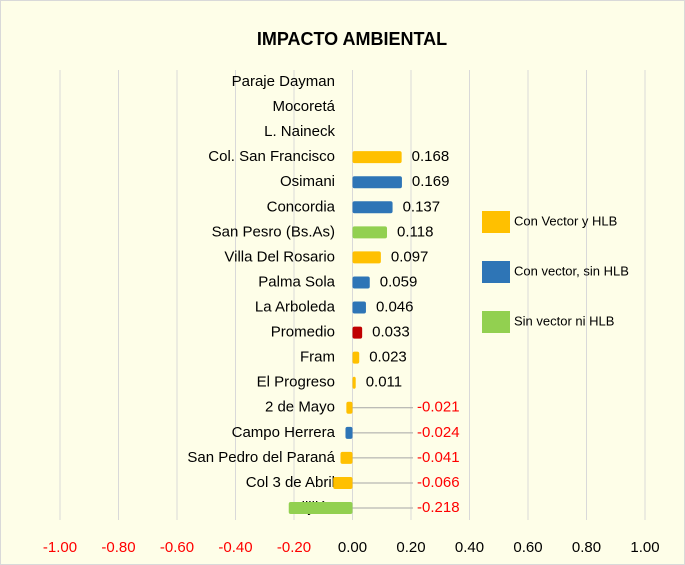  Describe the element at coordinates (438, 482) in the screenshot. I see `value-label: -0.066` at that location.